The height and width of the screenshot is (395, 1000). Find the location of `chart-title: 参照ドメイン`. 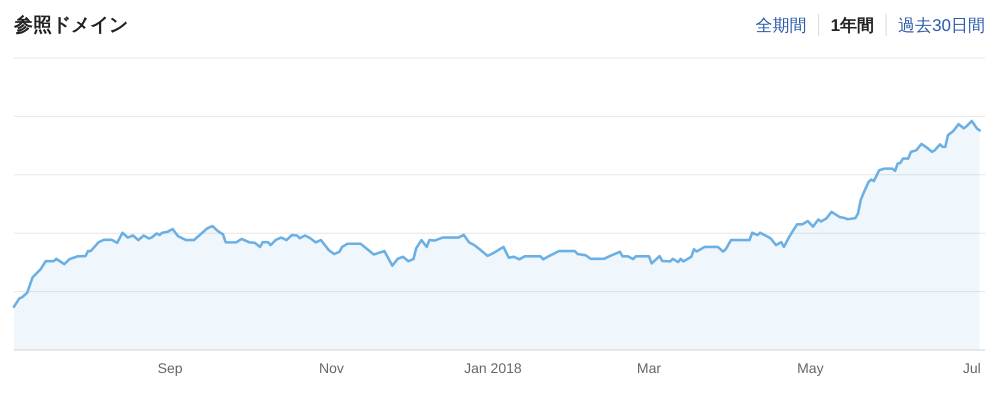

chart-title: 参照ドメイン is located at coordinates (70, 25).